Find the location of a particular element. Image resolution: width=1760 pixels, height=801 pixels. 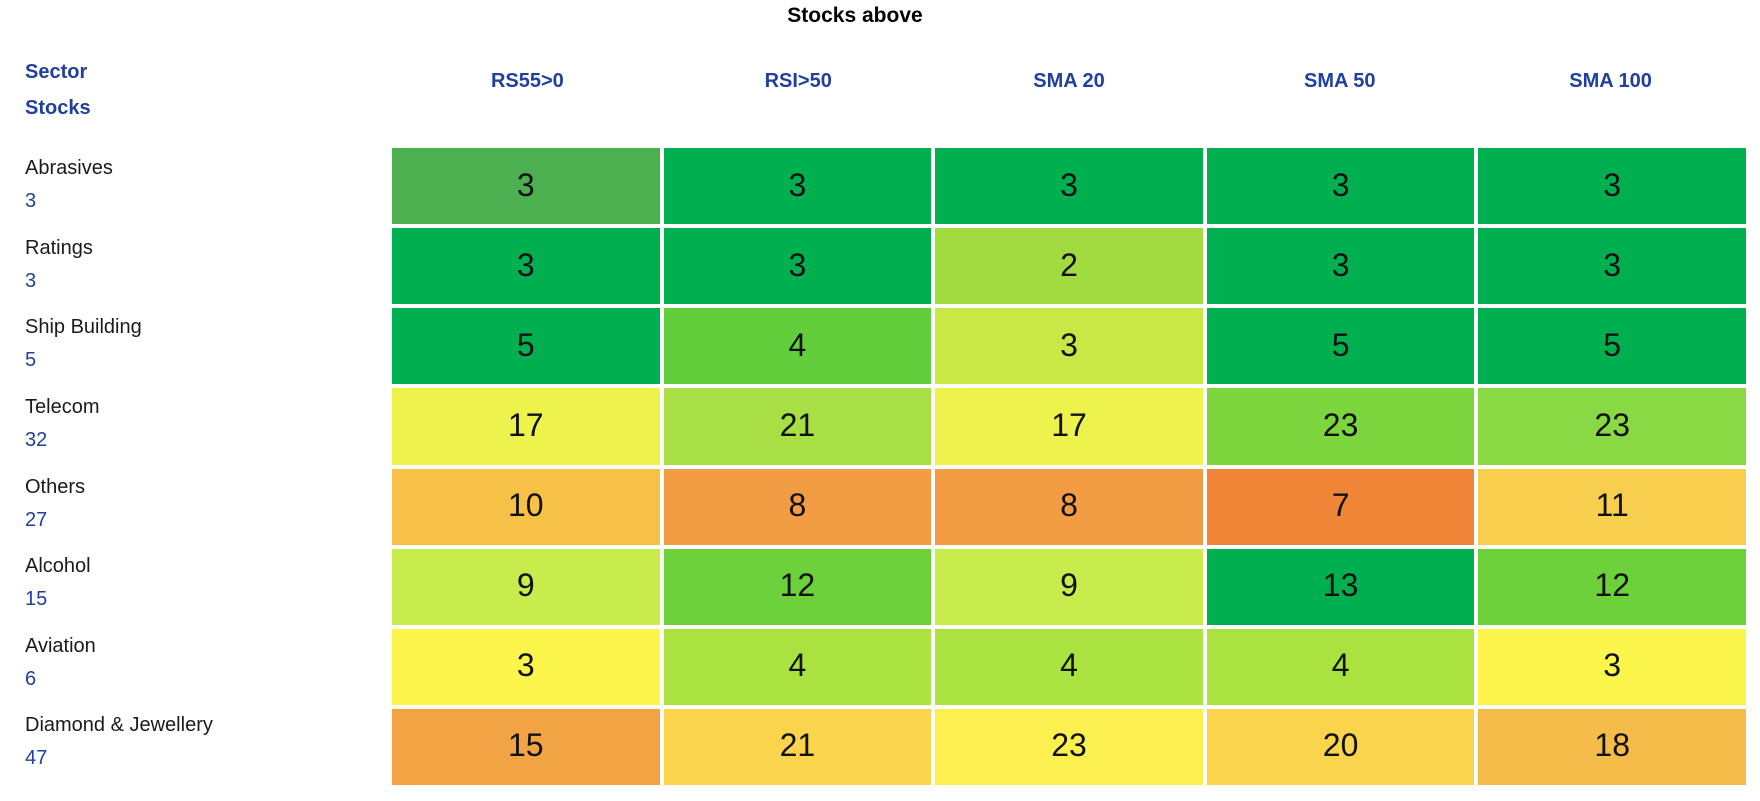

sector-stock-count: 15 is located at coordinates (36, 599).